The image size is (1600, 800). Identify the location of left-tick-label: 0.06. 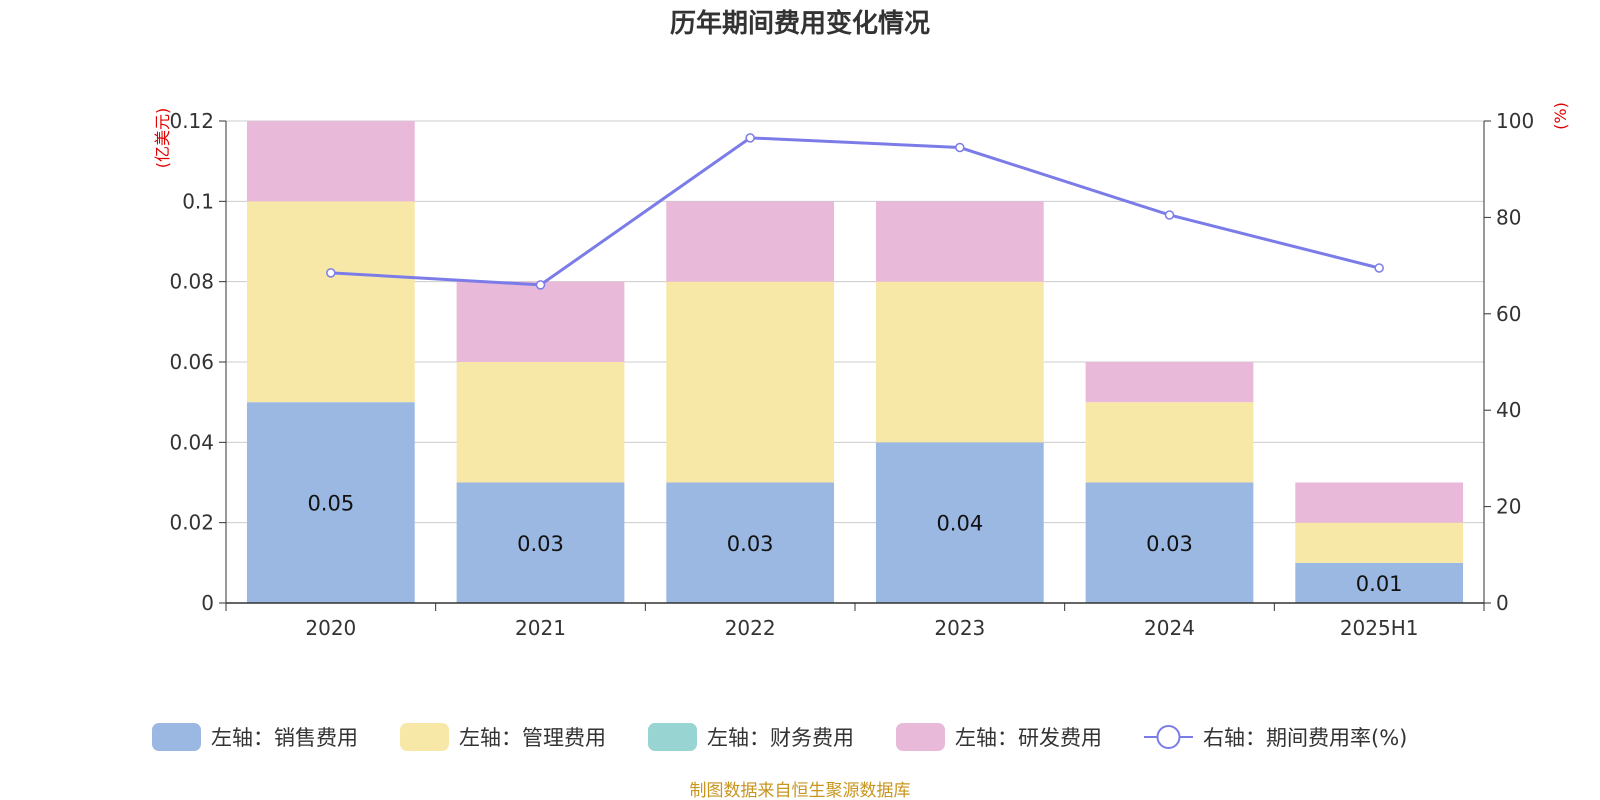
(191, 362).